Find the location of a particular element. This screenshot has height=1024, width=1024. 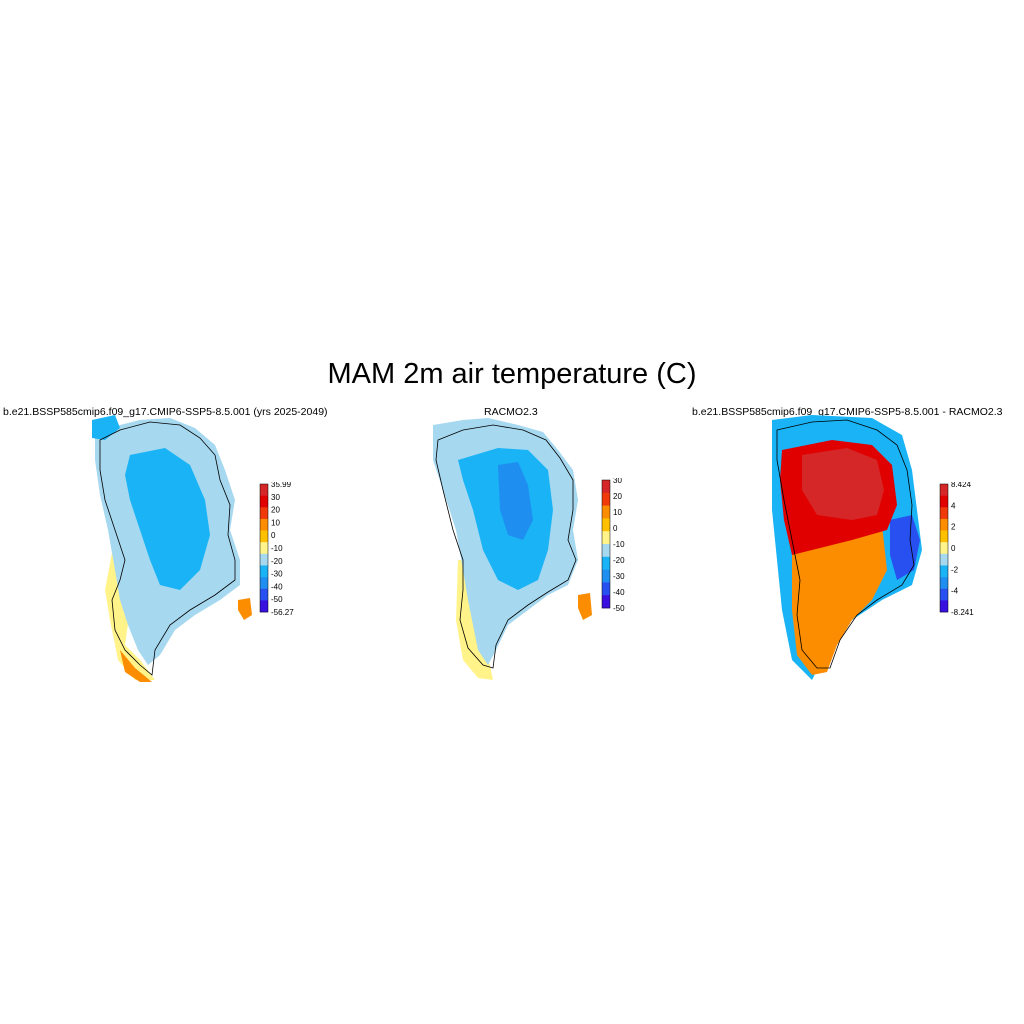

colorbar-diff: 8.424 4 2 0 -2 -4 -8.241 is located at coordinates (968, 552).